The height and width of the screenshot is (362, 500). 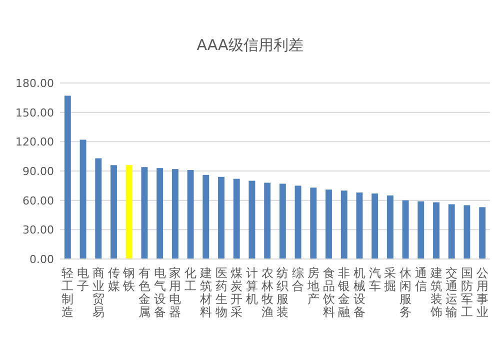 What do you see at coordinates (38, 201) in the screenshot?
I see `y-tick-label: 60.00` at bounding box center [38, 201].